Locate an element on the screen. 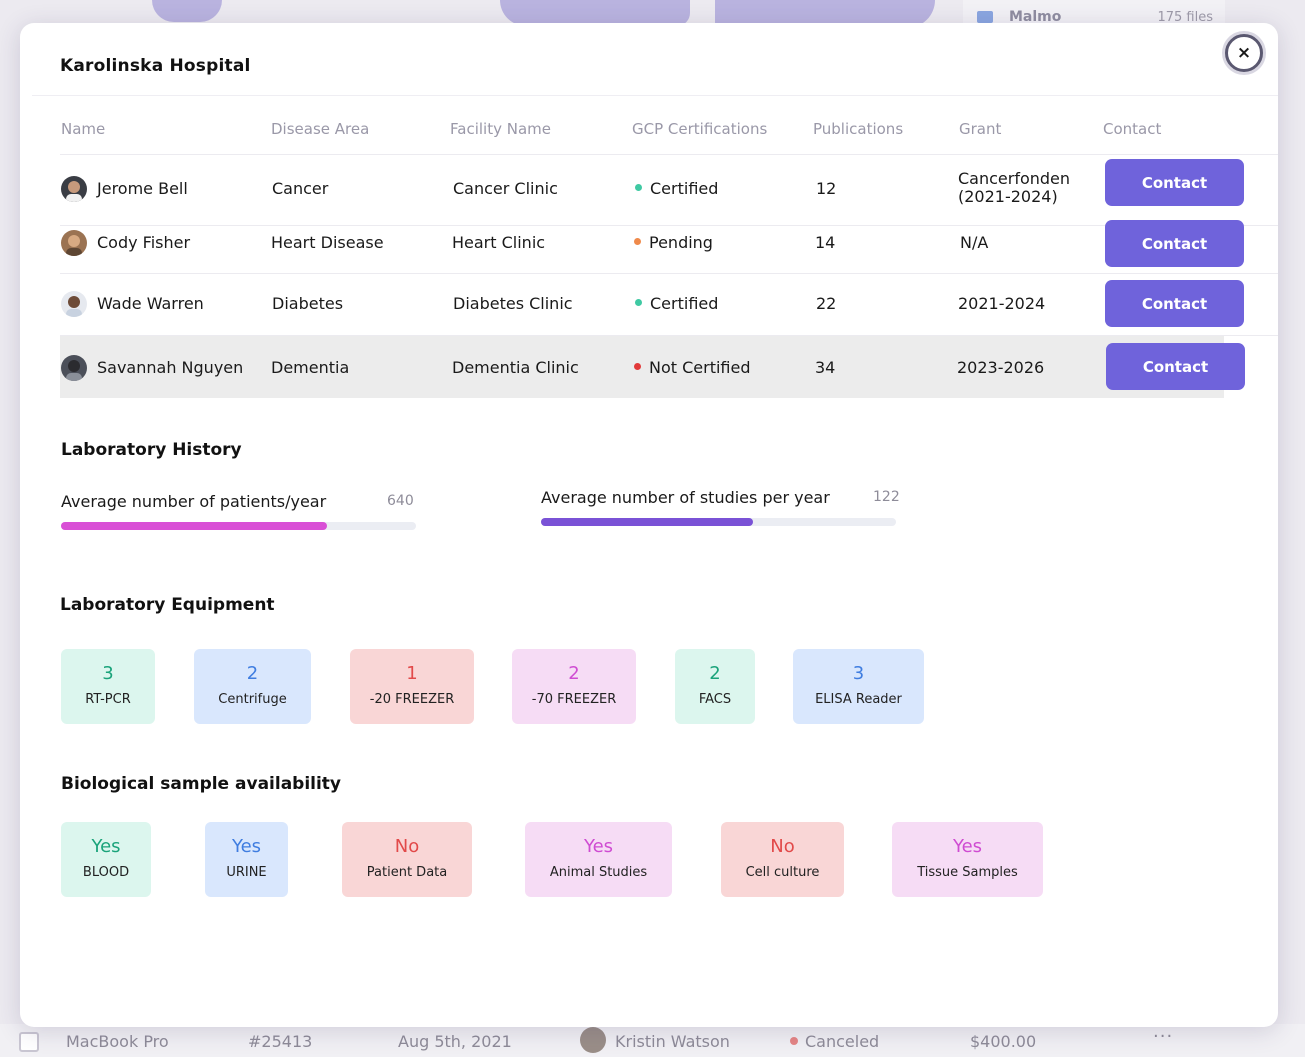  studies-metric-value: 122 is located at coordinates (886, 497).